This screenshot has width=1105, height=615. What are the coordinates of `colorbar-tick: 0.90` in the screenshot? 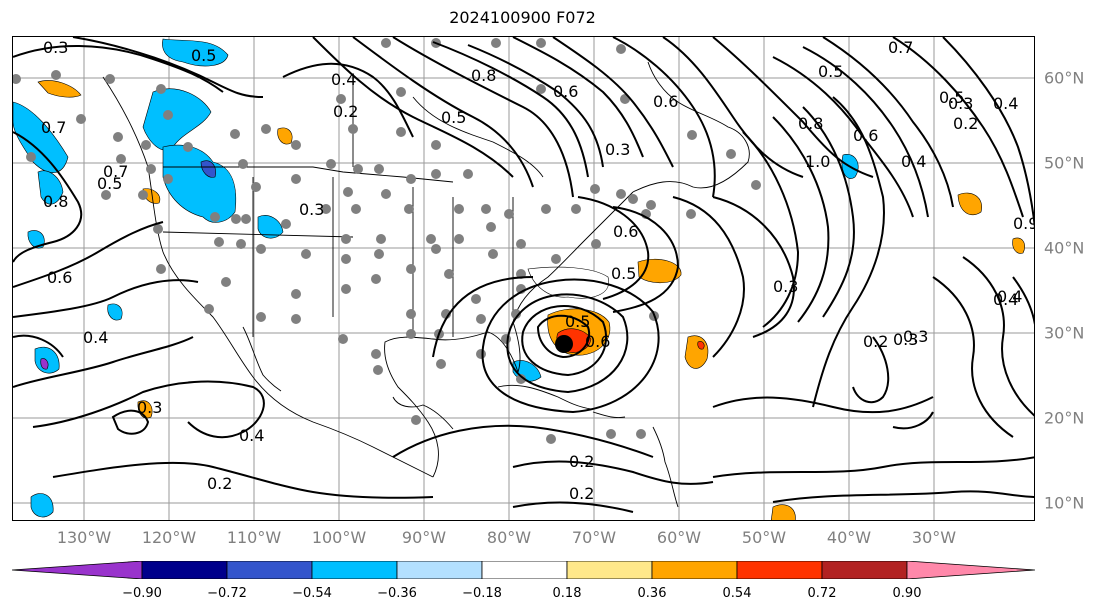 It's located at (907, 593).